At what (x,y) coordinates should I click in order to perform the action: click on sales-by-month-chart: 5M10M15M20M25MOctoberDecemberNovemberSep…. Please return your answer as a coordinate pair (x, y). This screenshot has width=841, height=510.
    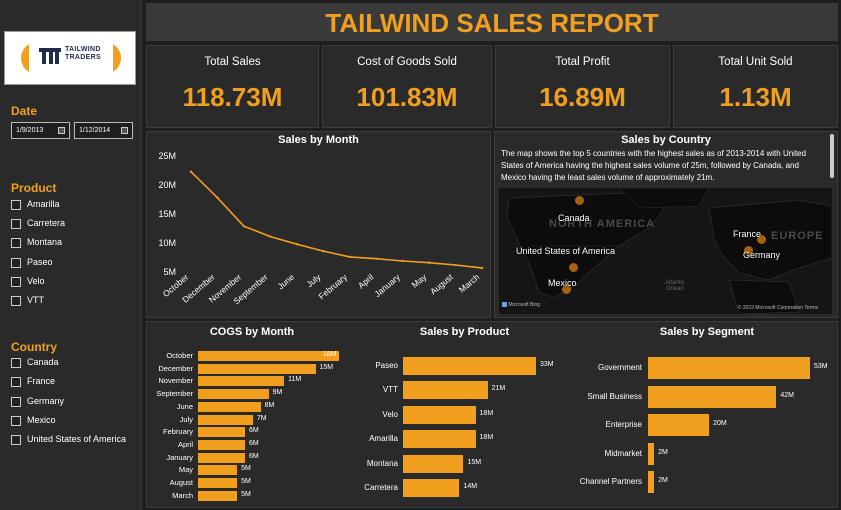
    Looking at the image, I should click on (321, 228).